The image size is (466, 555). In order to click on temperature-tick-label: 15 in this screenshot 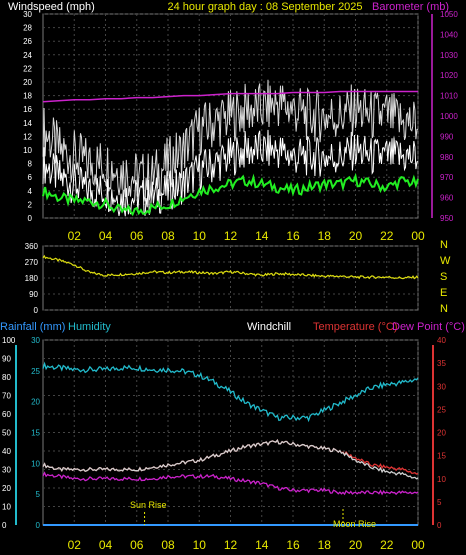, I will do `click(441, 456)`.